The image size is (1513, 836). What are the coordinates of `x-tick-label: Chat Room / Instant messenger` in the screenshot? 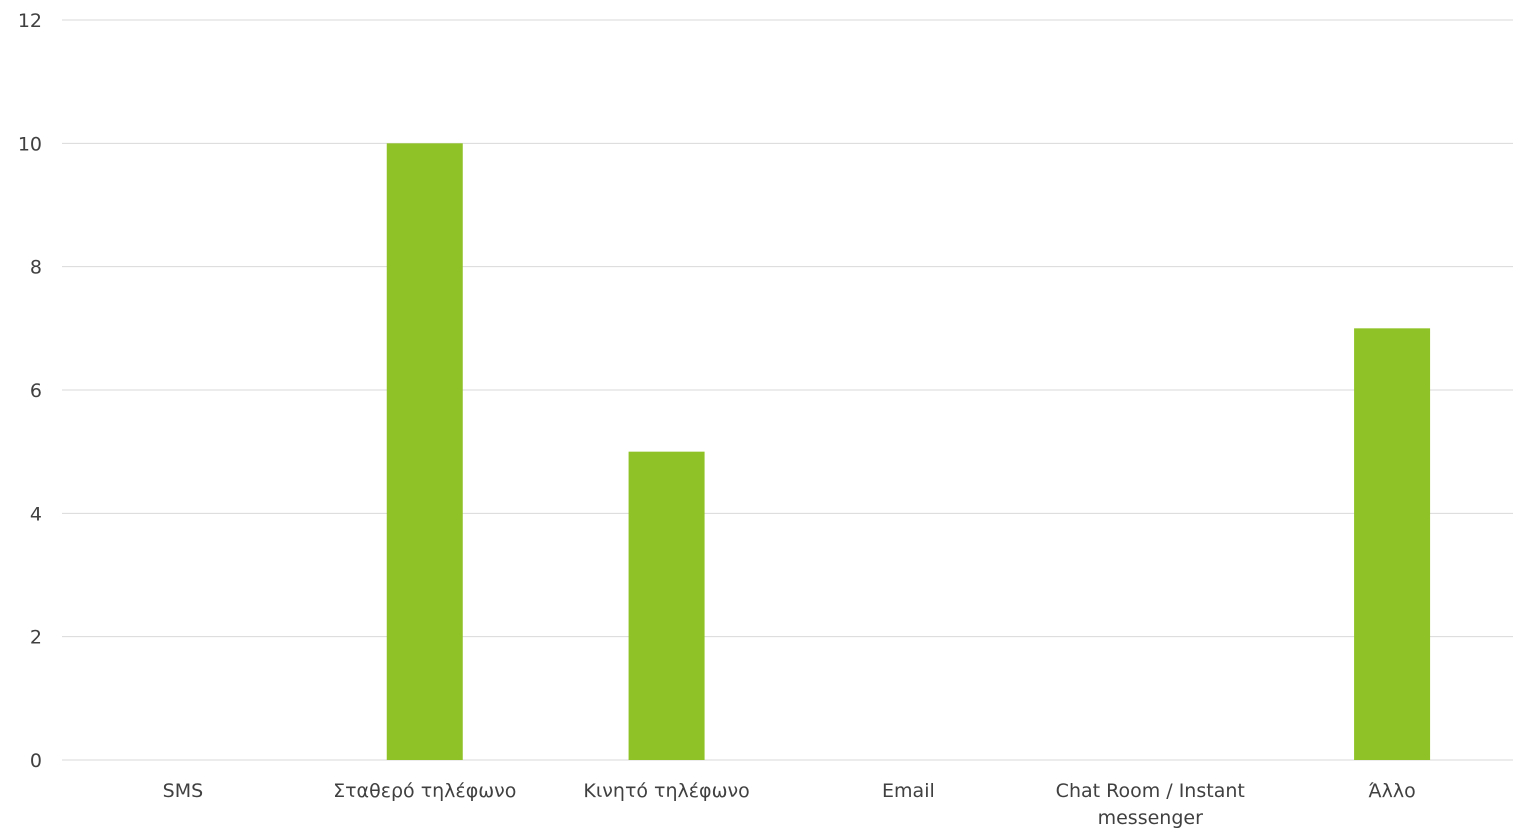 It's located at (1150, 804).